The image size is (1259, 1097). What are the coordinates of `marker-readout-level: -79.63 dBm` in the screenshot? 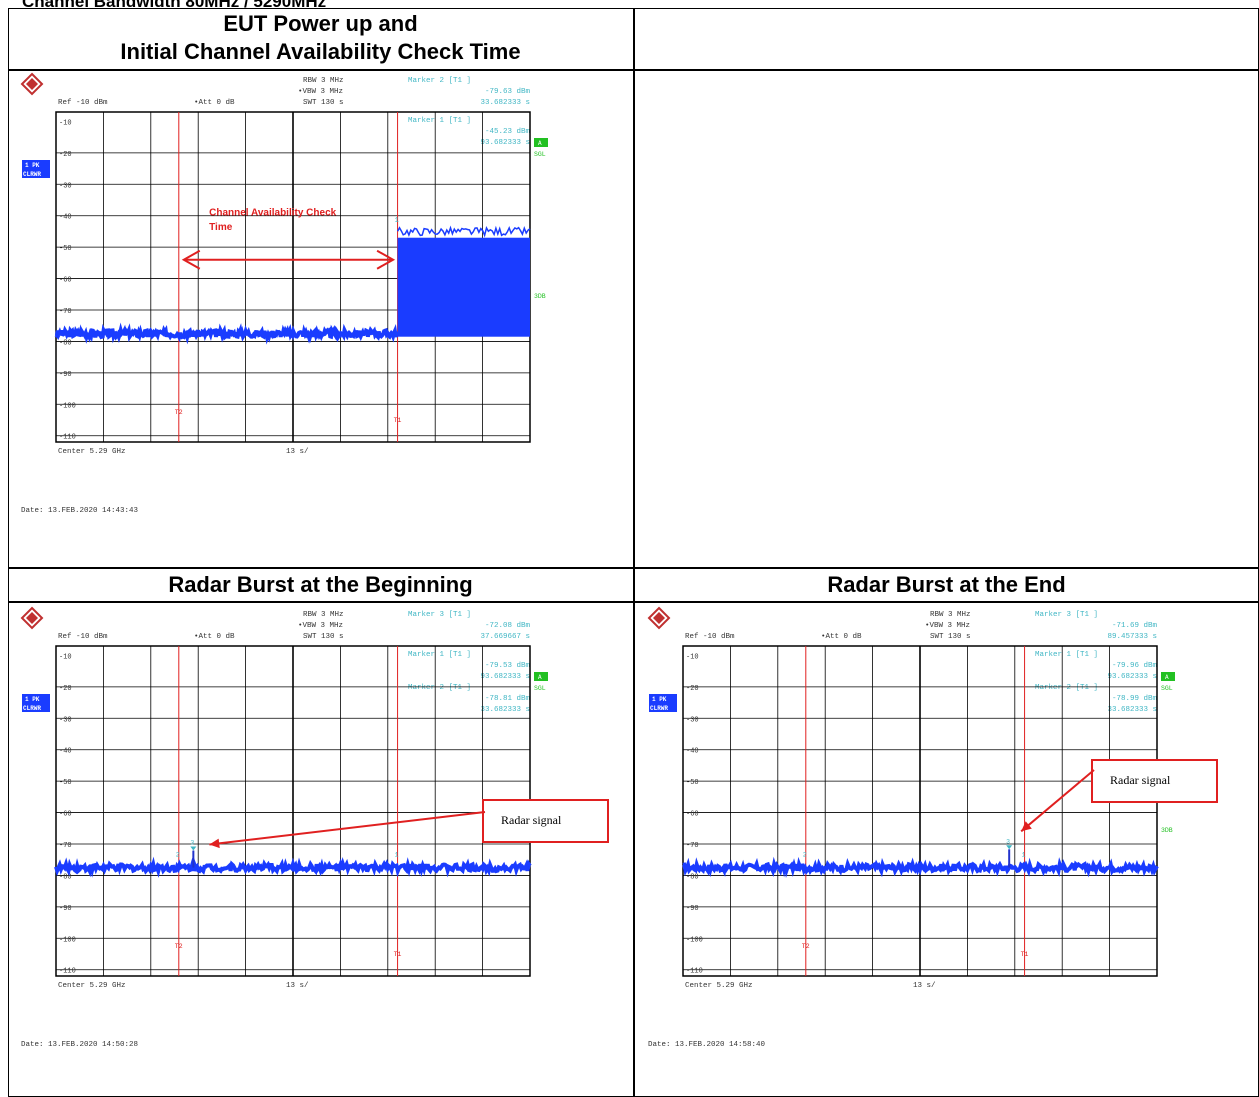 It's located at (508, 92).